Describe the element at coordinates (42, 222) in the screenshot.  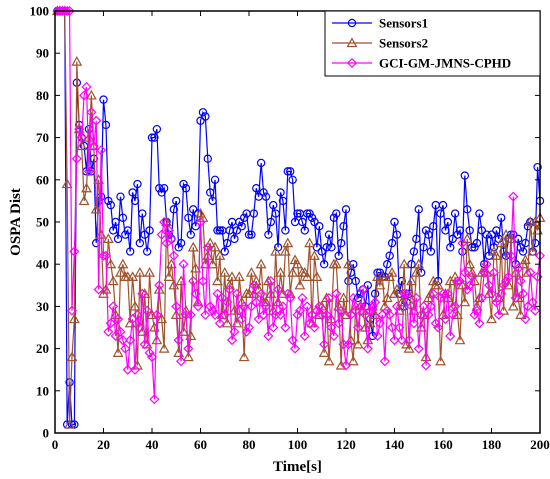
I see `y-tick-label: 50` at that location.